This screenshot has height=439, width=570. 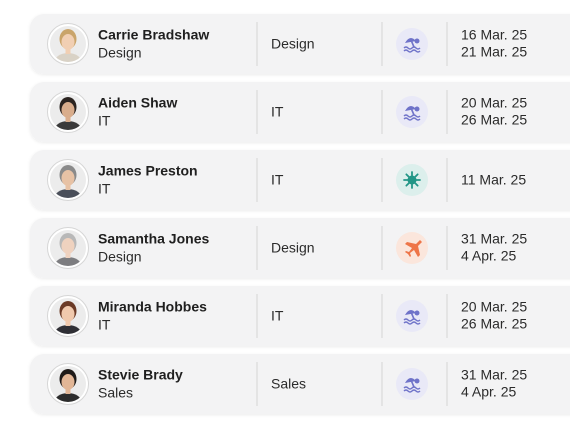 What do you see at coordinates (493, 180) in the screenshot?
I see `leave-date: 11 Mar. 25` at bounding box center [493, 180].